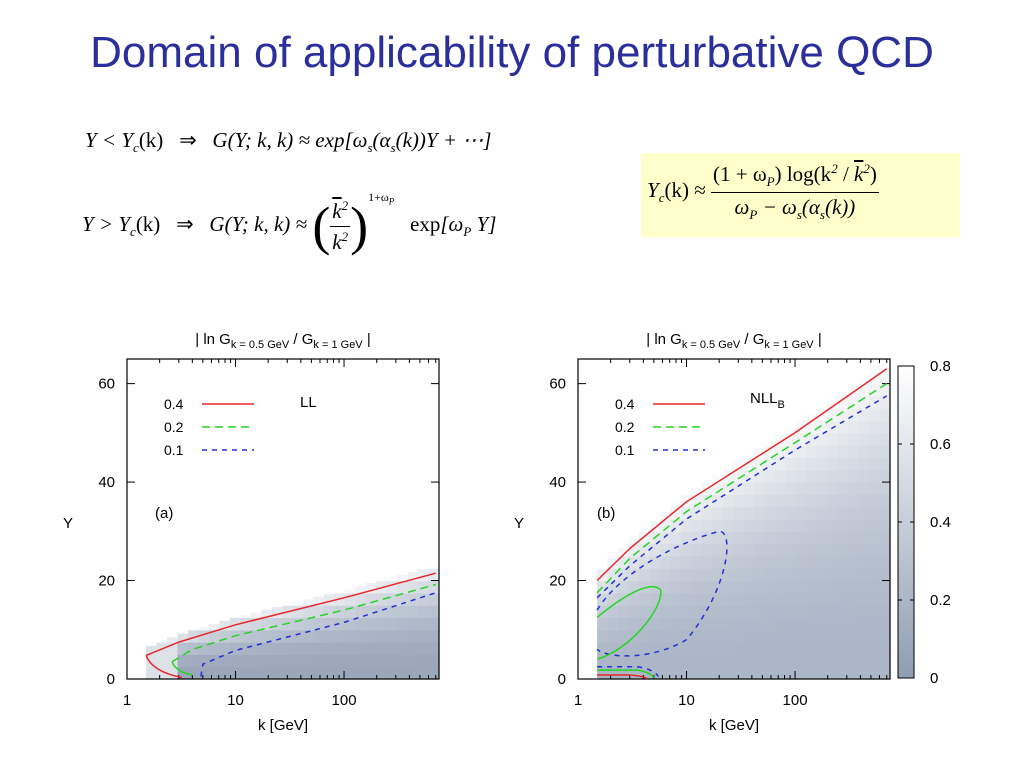  Describe the element at coordinates (625, 427) in the screenshot. I see `legend-b-02: 0.2` at that location.